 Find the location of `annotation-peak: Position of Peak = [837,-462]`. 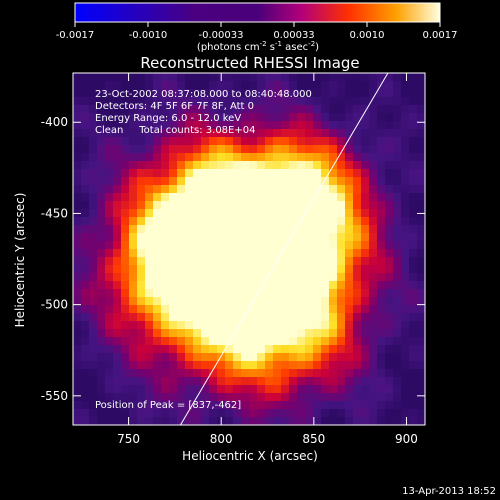

annotation-peak: Position of Peak = [837,-462] is located at coordinates (168, 405).